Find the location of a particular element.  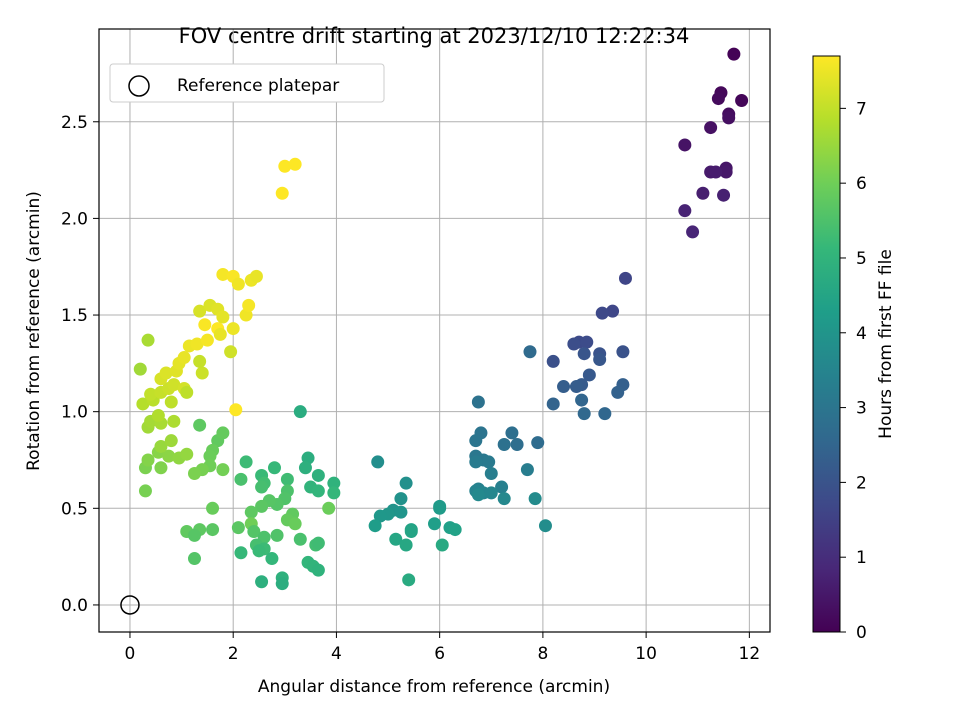

x-tick-label: 10 is located at coordinates (646, 654).